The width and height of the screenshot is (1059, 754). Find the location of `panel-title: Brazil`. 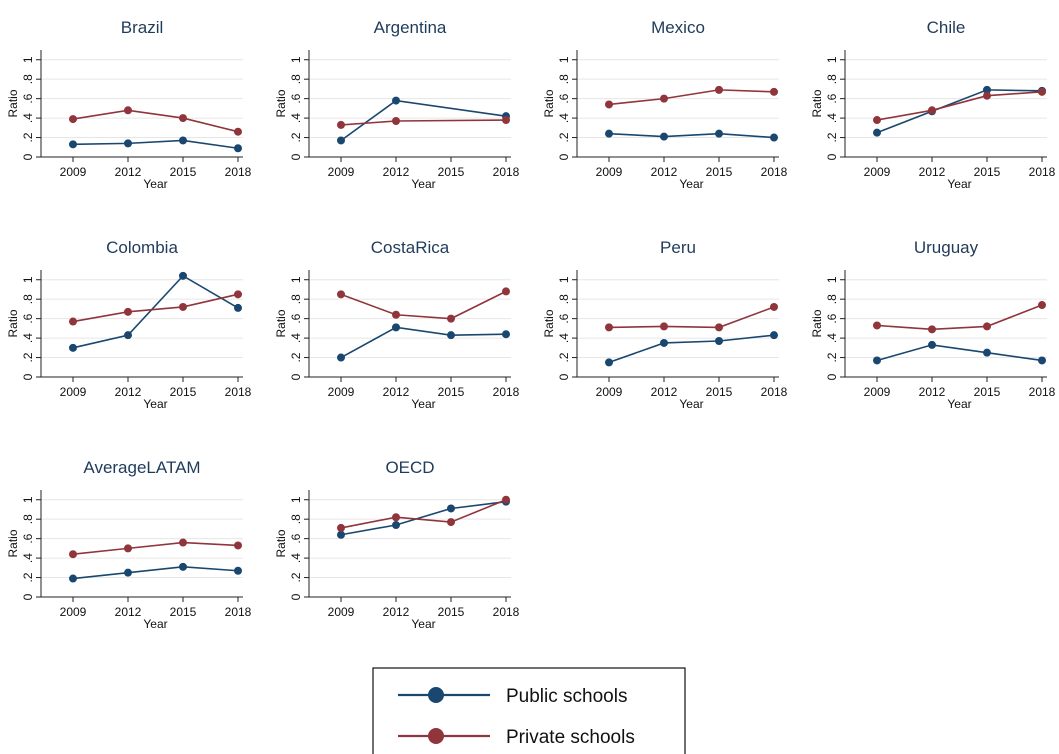

panel-title: Brazil is located at coordinates (142, 27).